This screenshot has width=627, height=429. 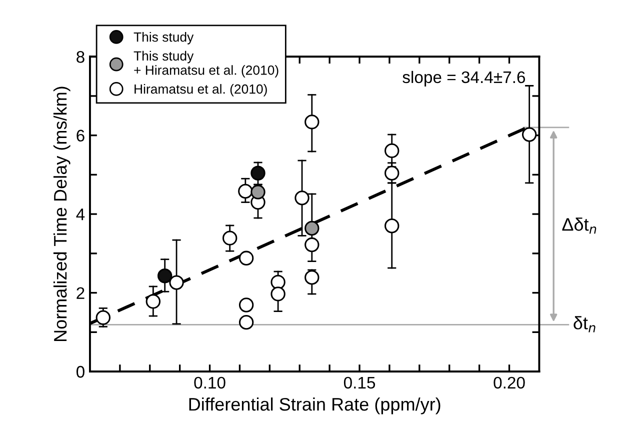 What do you see at coordinates (200, 90) in the screenshot?
I see `legend-label: Hiramatsu et al. (2010)` at bounding box center [200, 90].